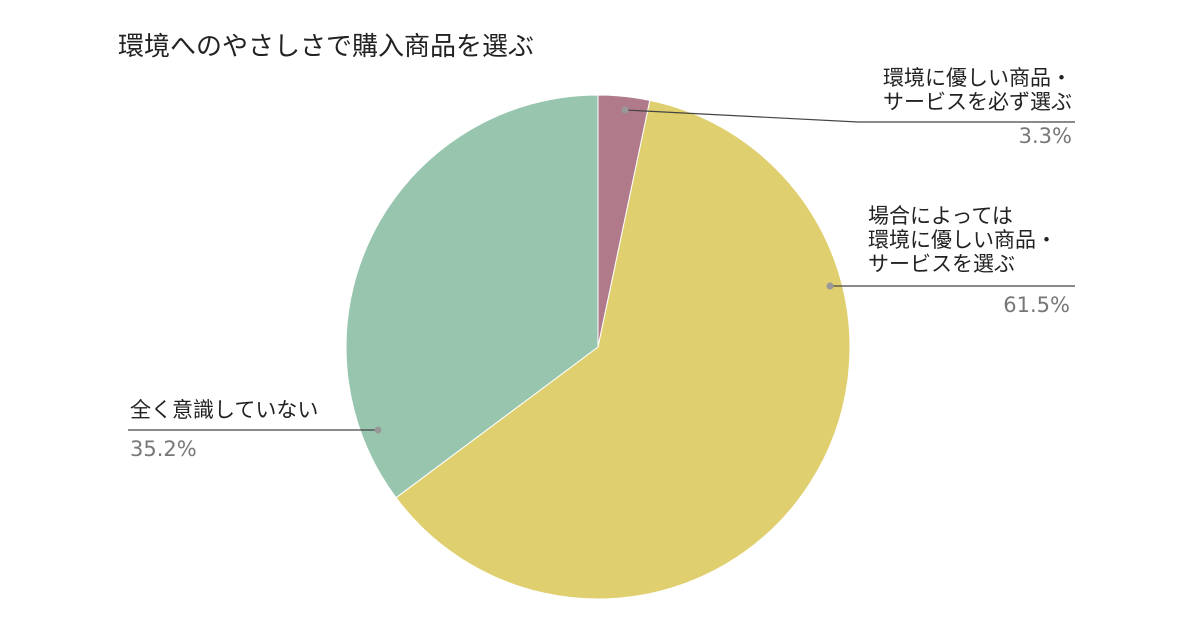 The height and width of the screenshot is (630, 1200). Describe the element at coordinates (962, 240) in the screenshot. I see `slice-label: 場合によっては 環境に優しい商品・ サービスを選ぶ` at that location.